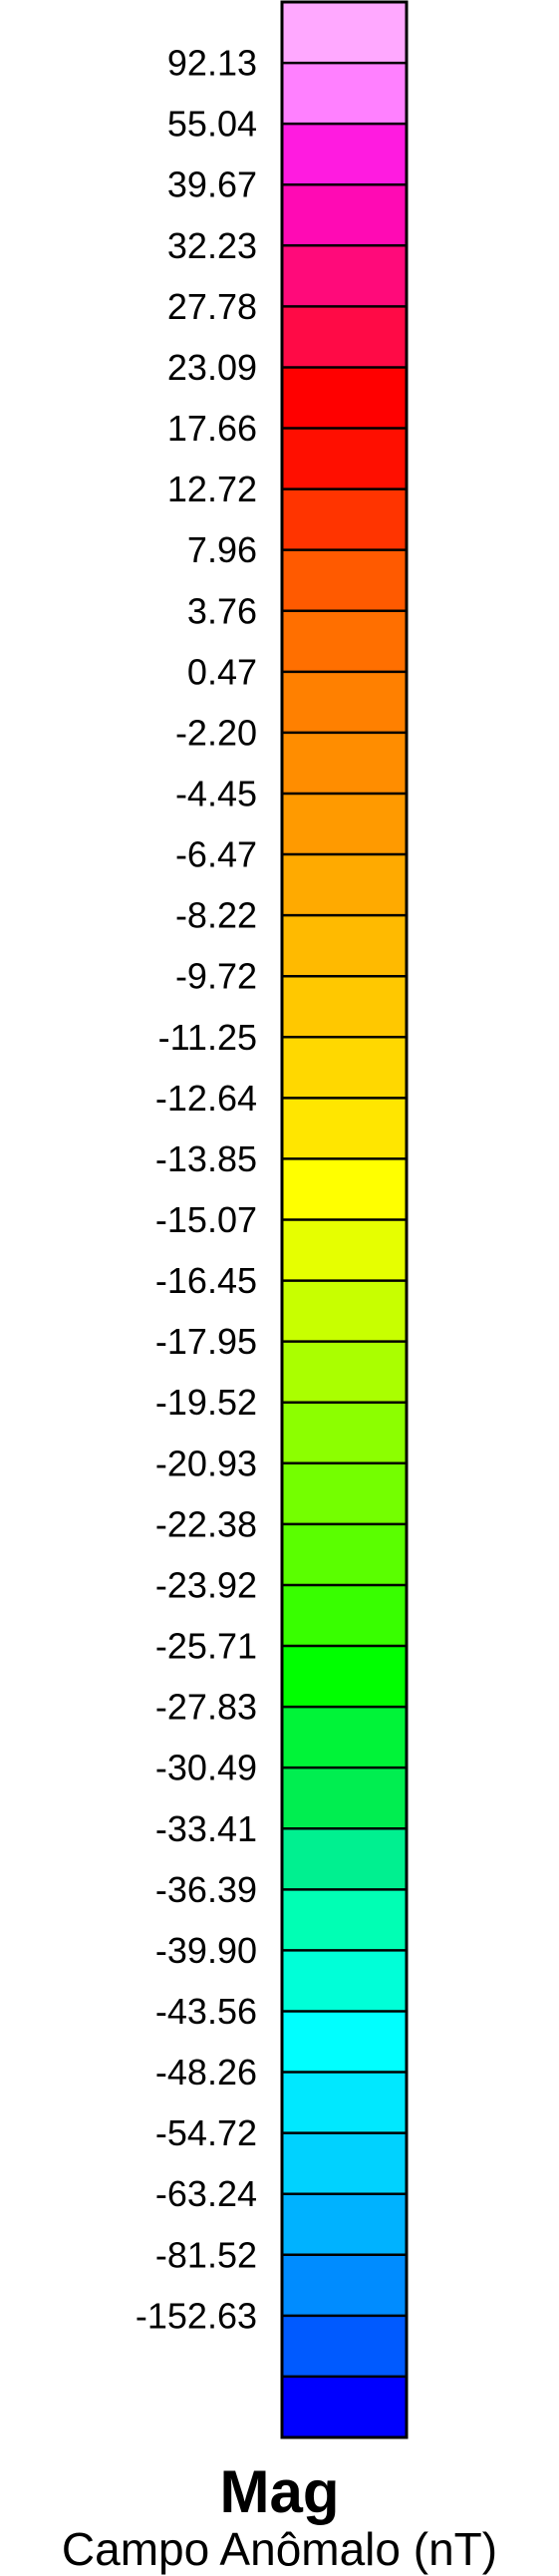  What do you see at coordinates (216, 793) in the screenshot?
I see `tick-label: -4.45` at bounding box center [216, 793].